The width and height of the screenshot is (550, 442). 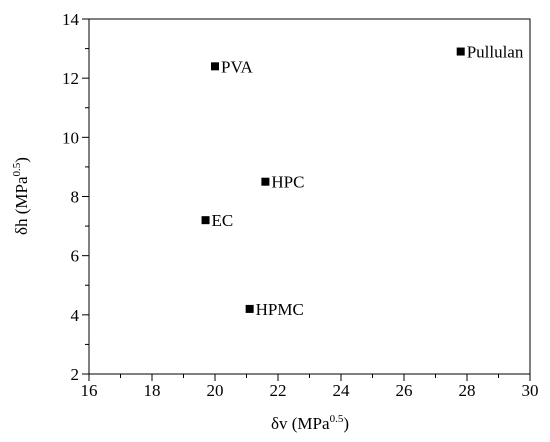 What do you see at coordinates (70, 78) in the screenshot?
I see `y-tick-label: 12` at bounding box center [70, 78].